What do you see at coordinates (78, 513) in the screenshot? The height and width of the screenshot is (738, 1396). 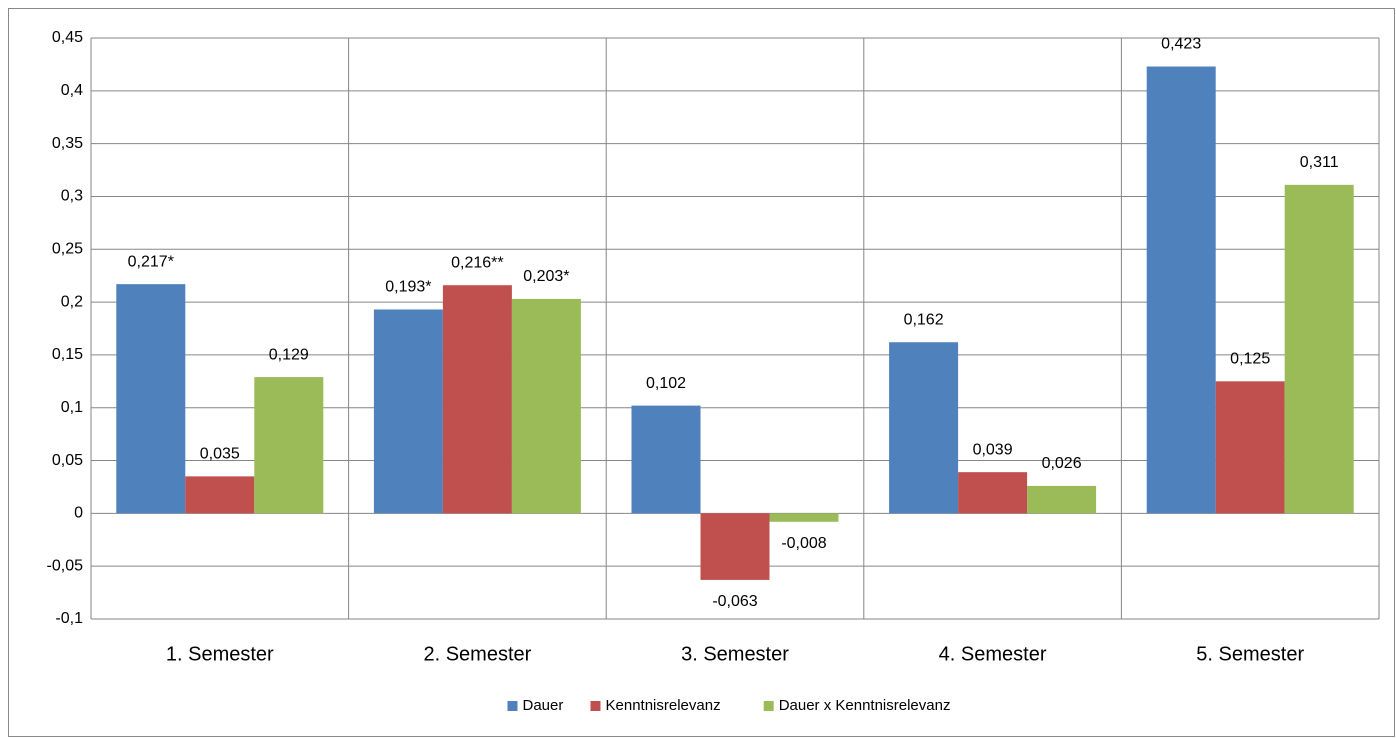 I see `y-tick-label: 0` at bounding box center [78, 513].